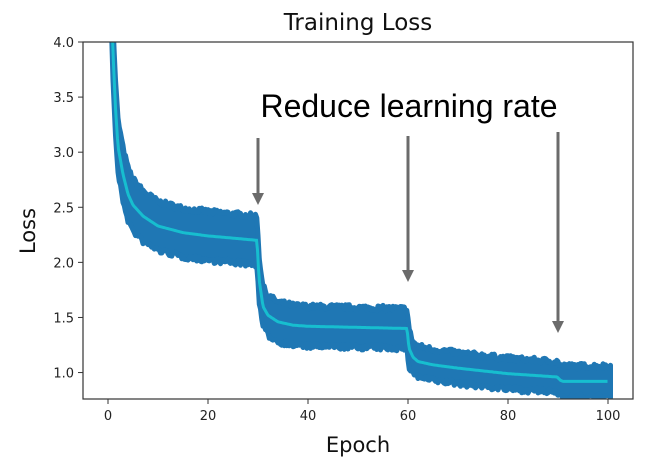 The width and height of the screenshot is (655, 471). I want to click on x-tick-label: 100, so click(608, 416).